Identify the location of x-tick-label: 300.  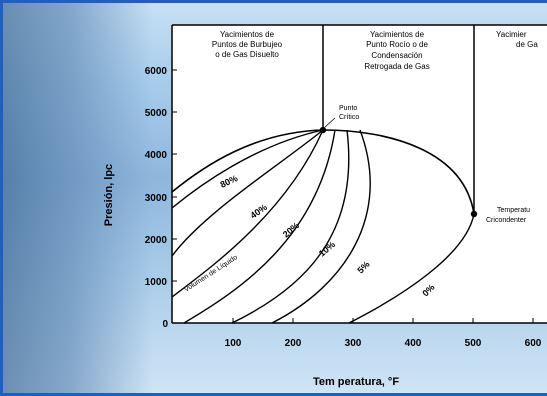
(353, 343).